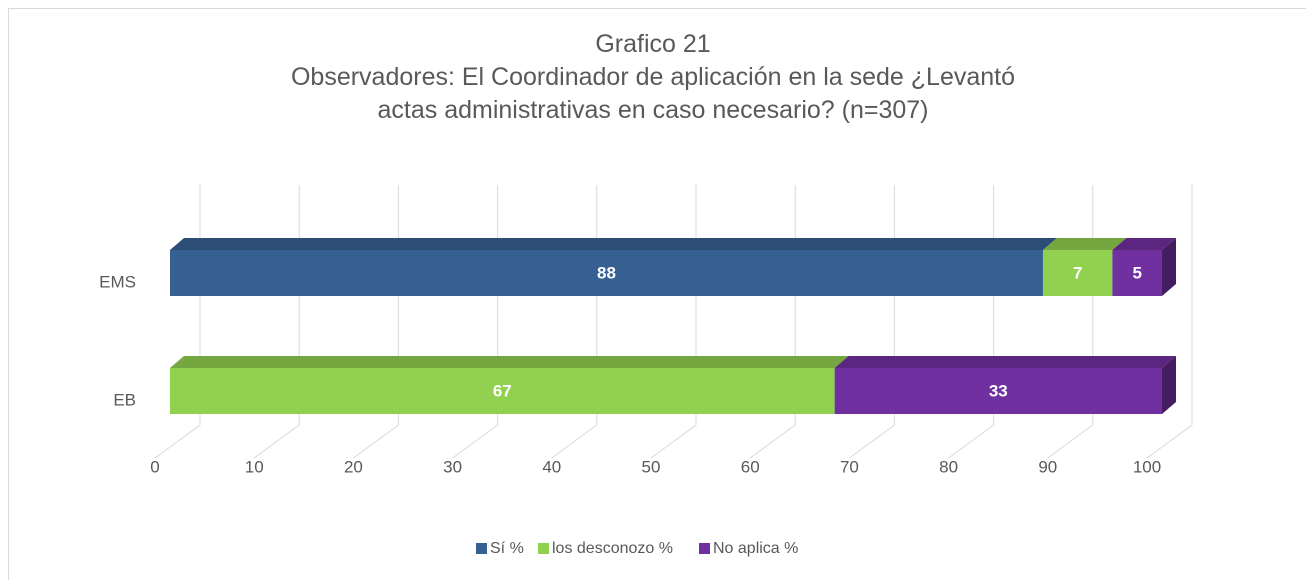 This screenshot has width=1306, height=580. What do you see at coordinates (612, 548) in the screenshot?
I see `legend-label: los desconozo %` at bounding box center [612, 548].